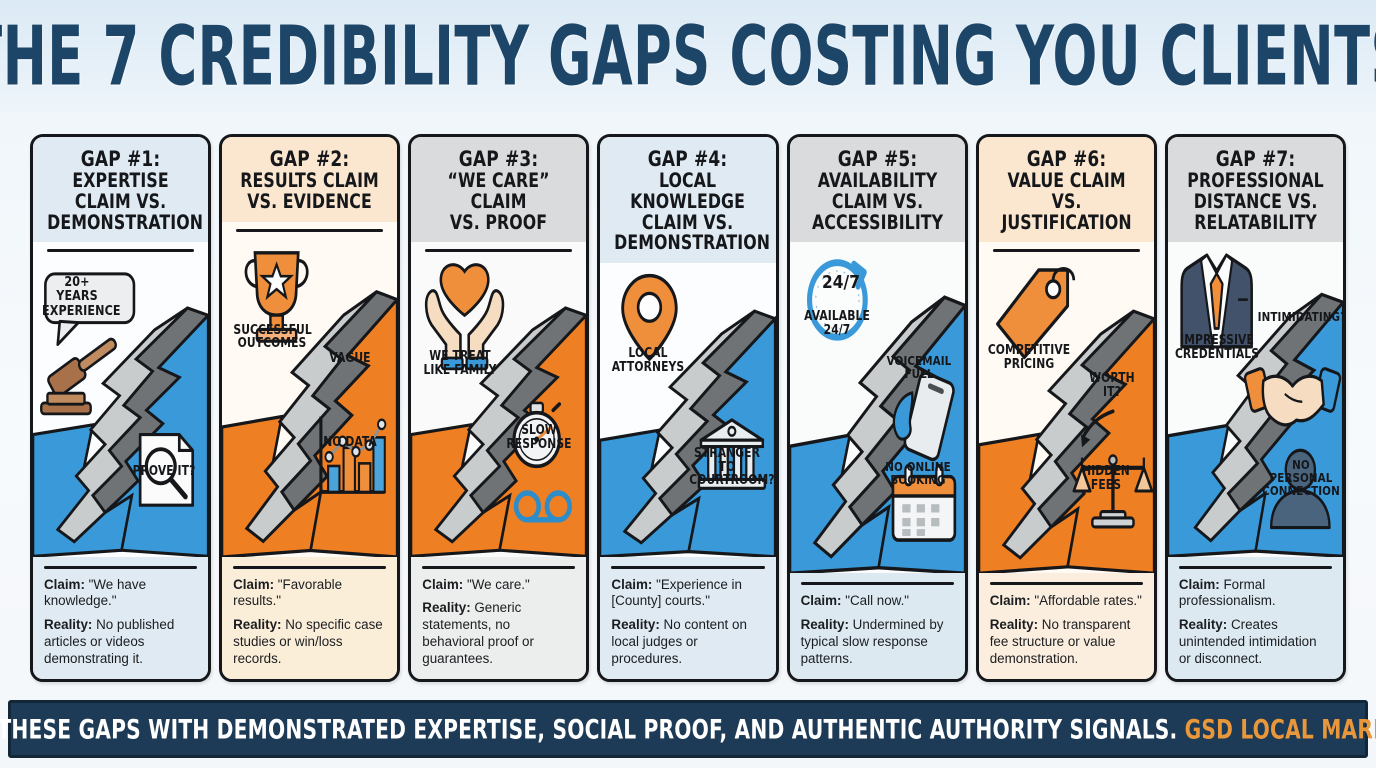 The width and height of the screenshot is (1376, 768). What do you see at coordinates (732, 467) in the screenshot?
I see `reality-icon-label-4: STRANGER TO COURTROOM?` at bounding box center [732, 467].